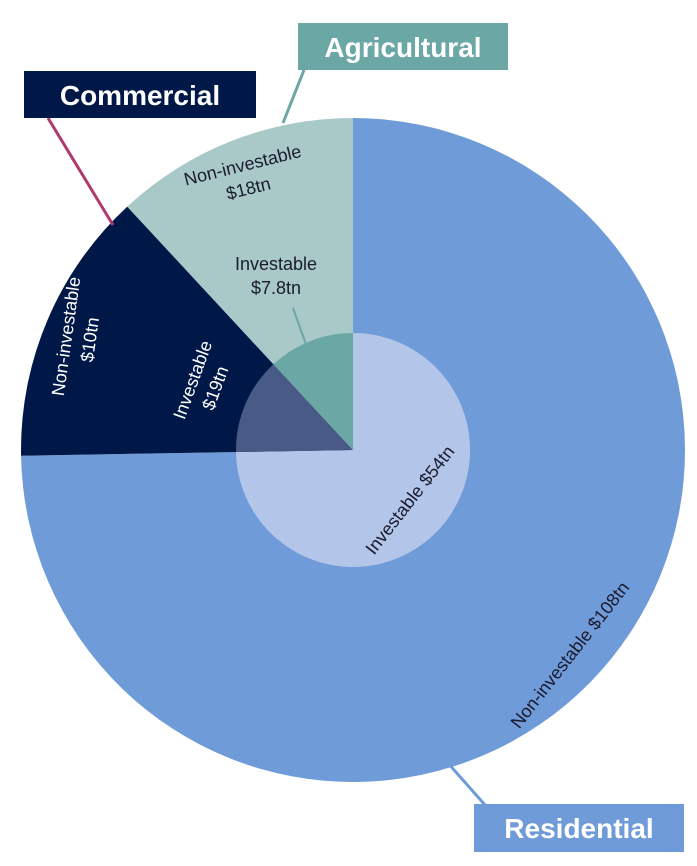 This screenshot has width=697, height=866. I want to click on leader-line-commercial, so click(80, 171).